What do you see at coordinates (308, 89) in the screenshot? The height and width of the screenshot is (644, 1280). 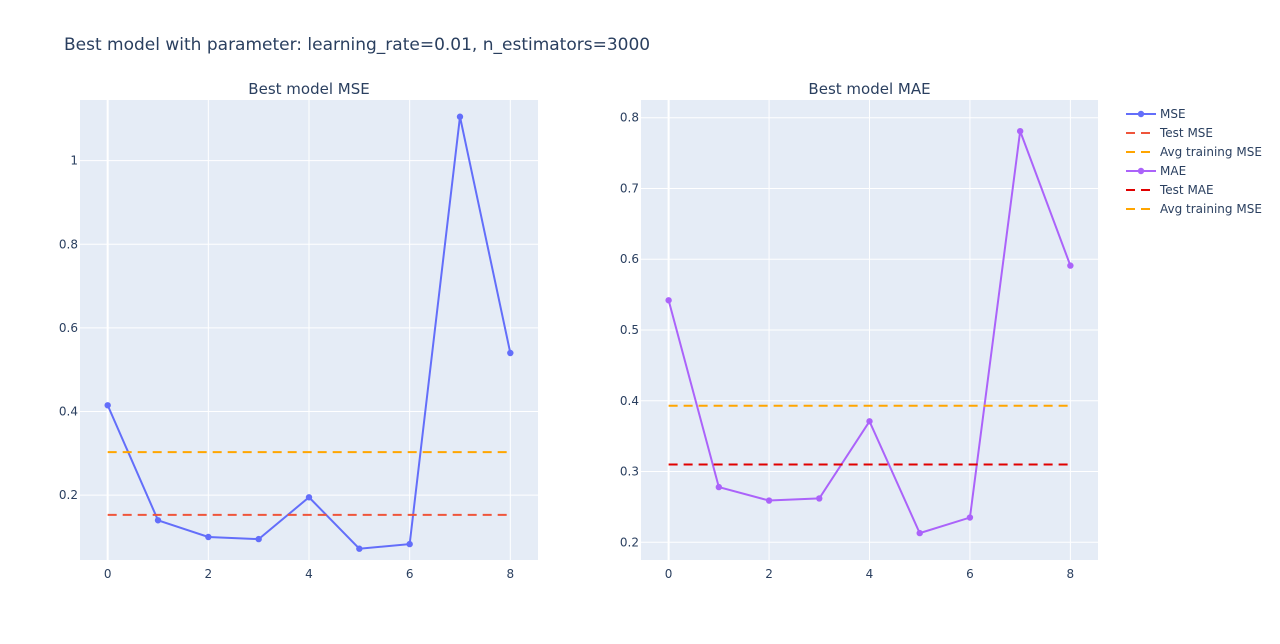 I see `subplot-title: Best model MSE` at bounding box center [308, 89].